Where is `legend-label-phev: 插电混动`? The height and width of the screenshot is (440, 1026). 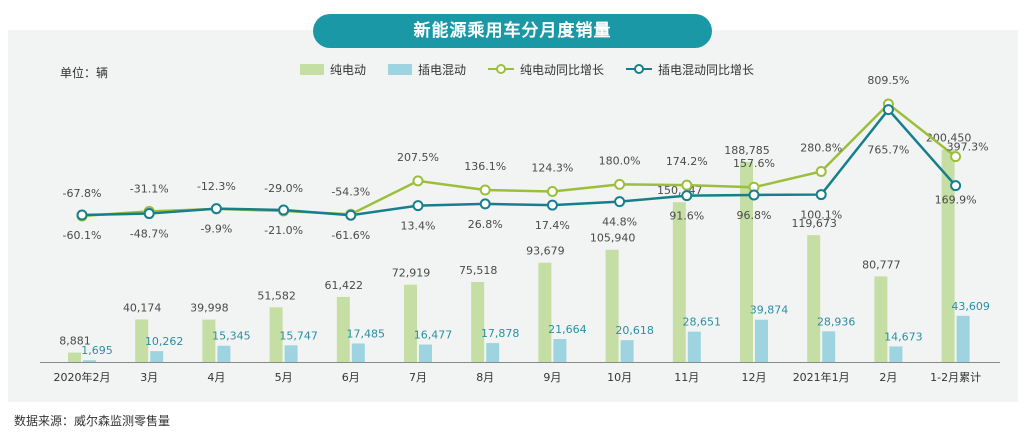
legend-label-phev: 插电混动 is located at coordinates (442, 69).